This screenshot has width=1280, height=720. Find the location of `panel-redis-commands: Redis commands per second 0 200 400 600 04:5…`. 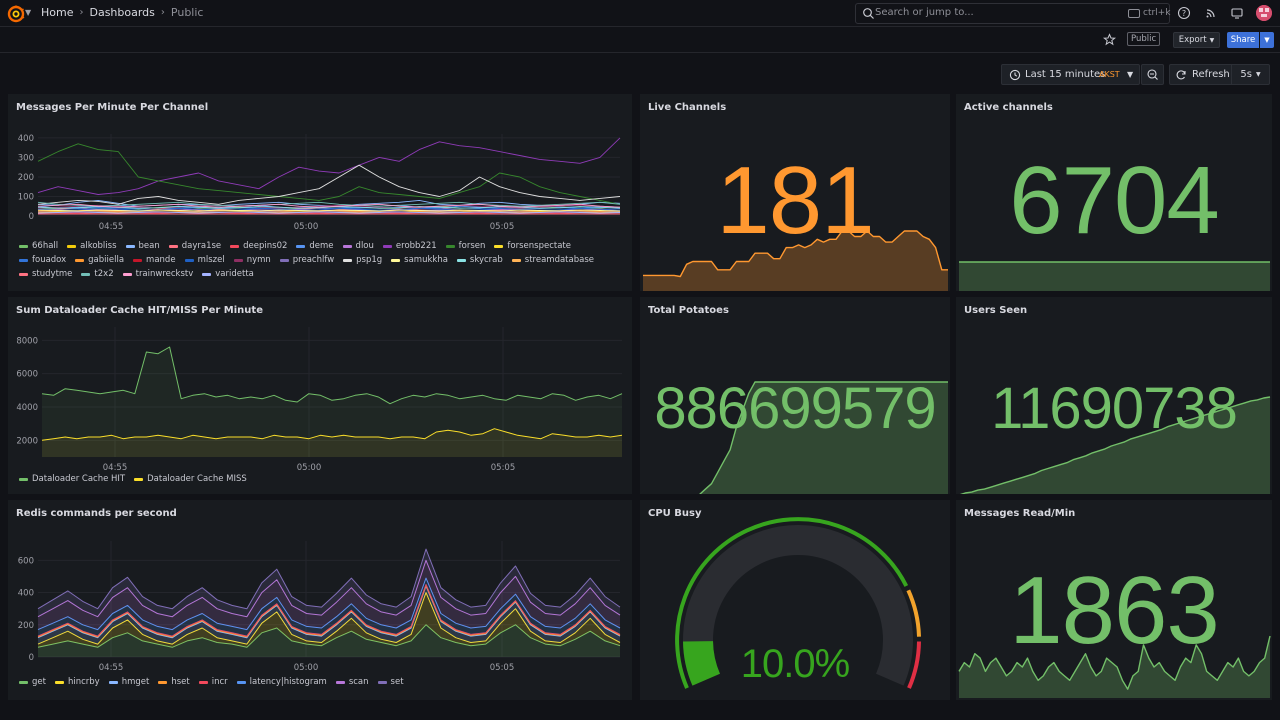

panel-redis-commands: Redis commands per second 0 200 400 600 04:5… is located at coordinates (320, 600).